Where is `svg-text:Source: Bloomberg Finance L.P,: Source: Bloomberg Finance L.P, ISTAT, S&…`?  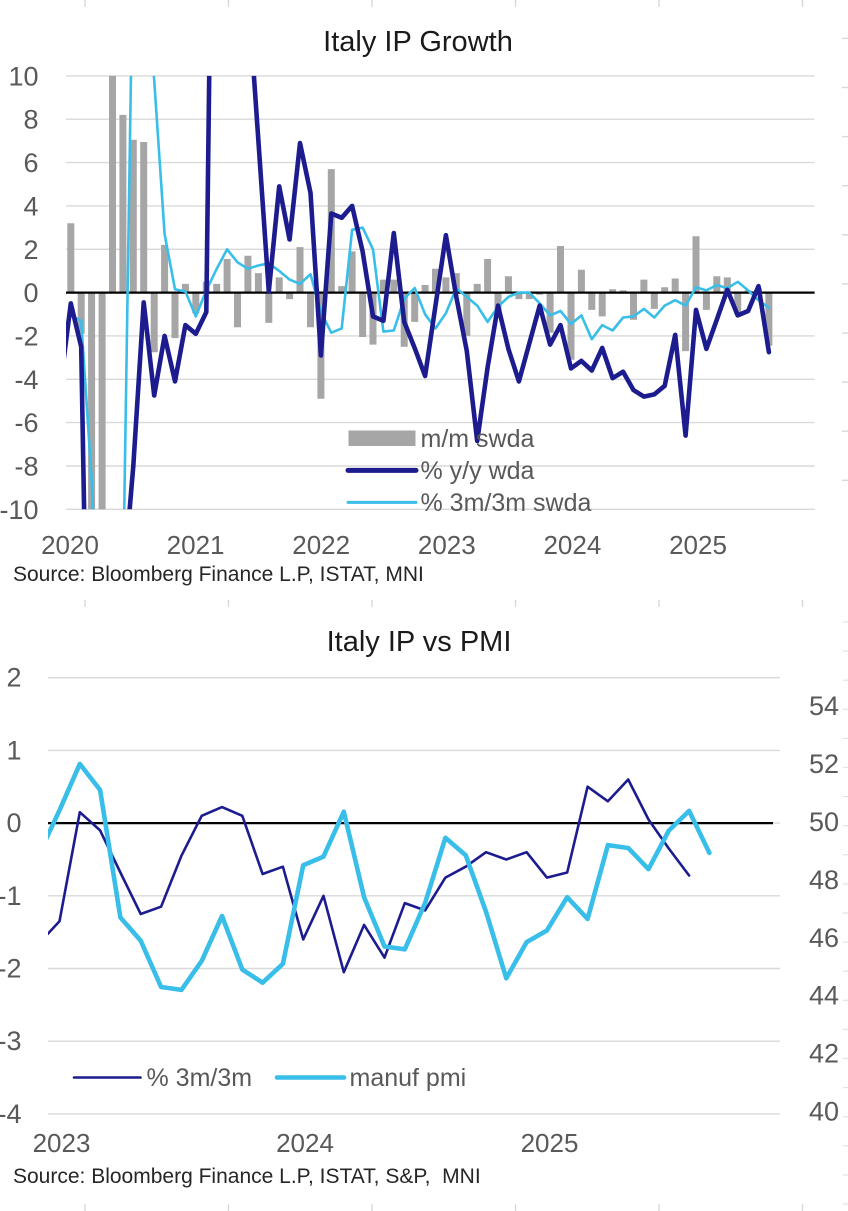 svg-text:Source: Bloomberg Finance L.P,: Source: Bloomberg Finance L.P, ISTAT, S&… is located at coordinates (247, 1176).